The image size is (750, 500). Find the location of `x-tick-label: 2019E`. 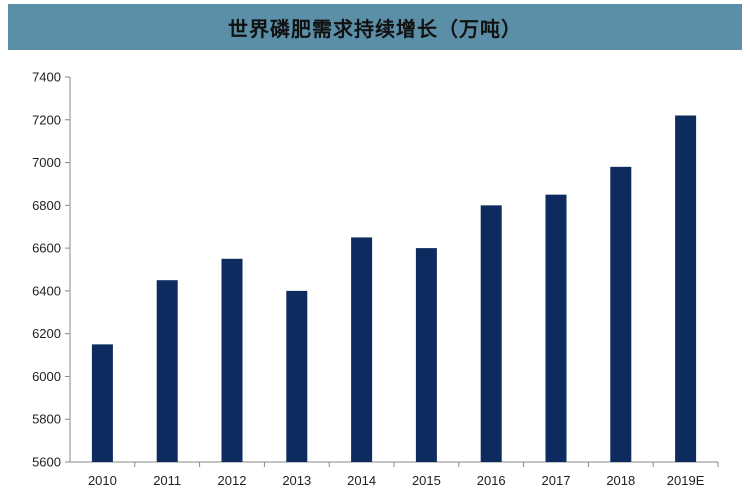

x-tick-label: 2019E is located at coordinates (686, 480).